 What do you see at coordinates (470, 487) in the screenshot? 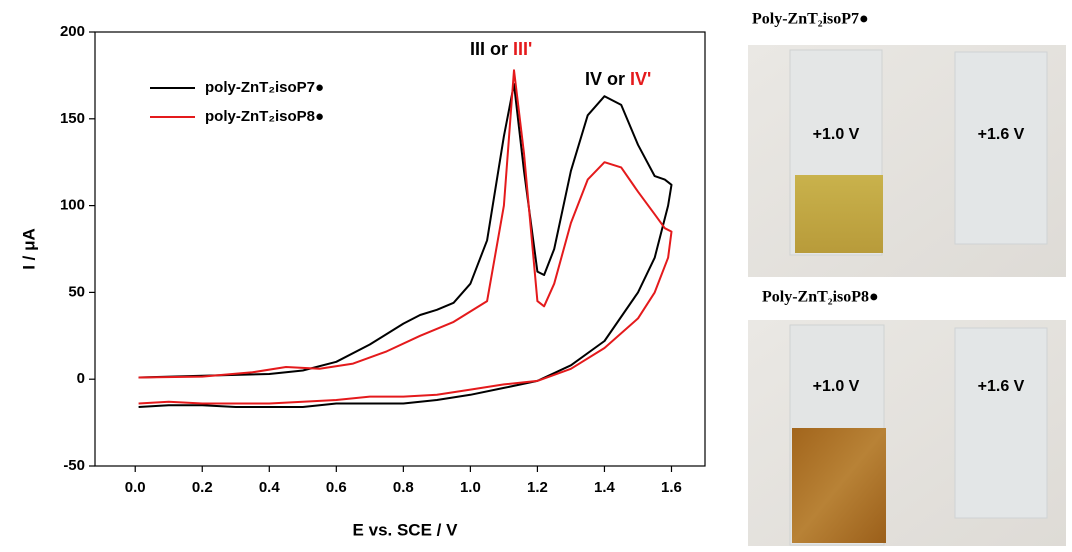
I see `x-tick-label: 1.0` at bounding box center [470, 487].